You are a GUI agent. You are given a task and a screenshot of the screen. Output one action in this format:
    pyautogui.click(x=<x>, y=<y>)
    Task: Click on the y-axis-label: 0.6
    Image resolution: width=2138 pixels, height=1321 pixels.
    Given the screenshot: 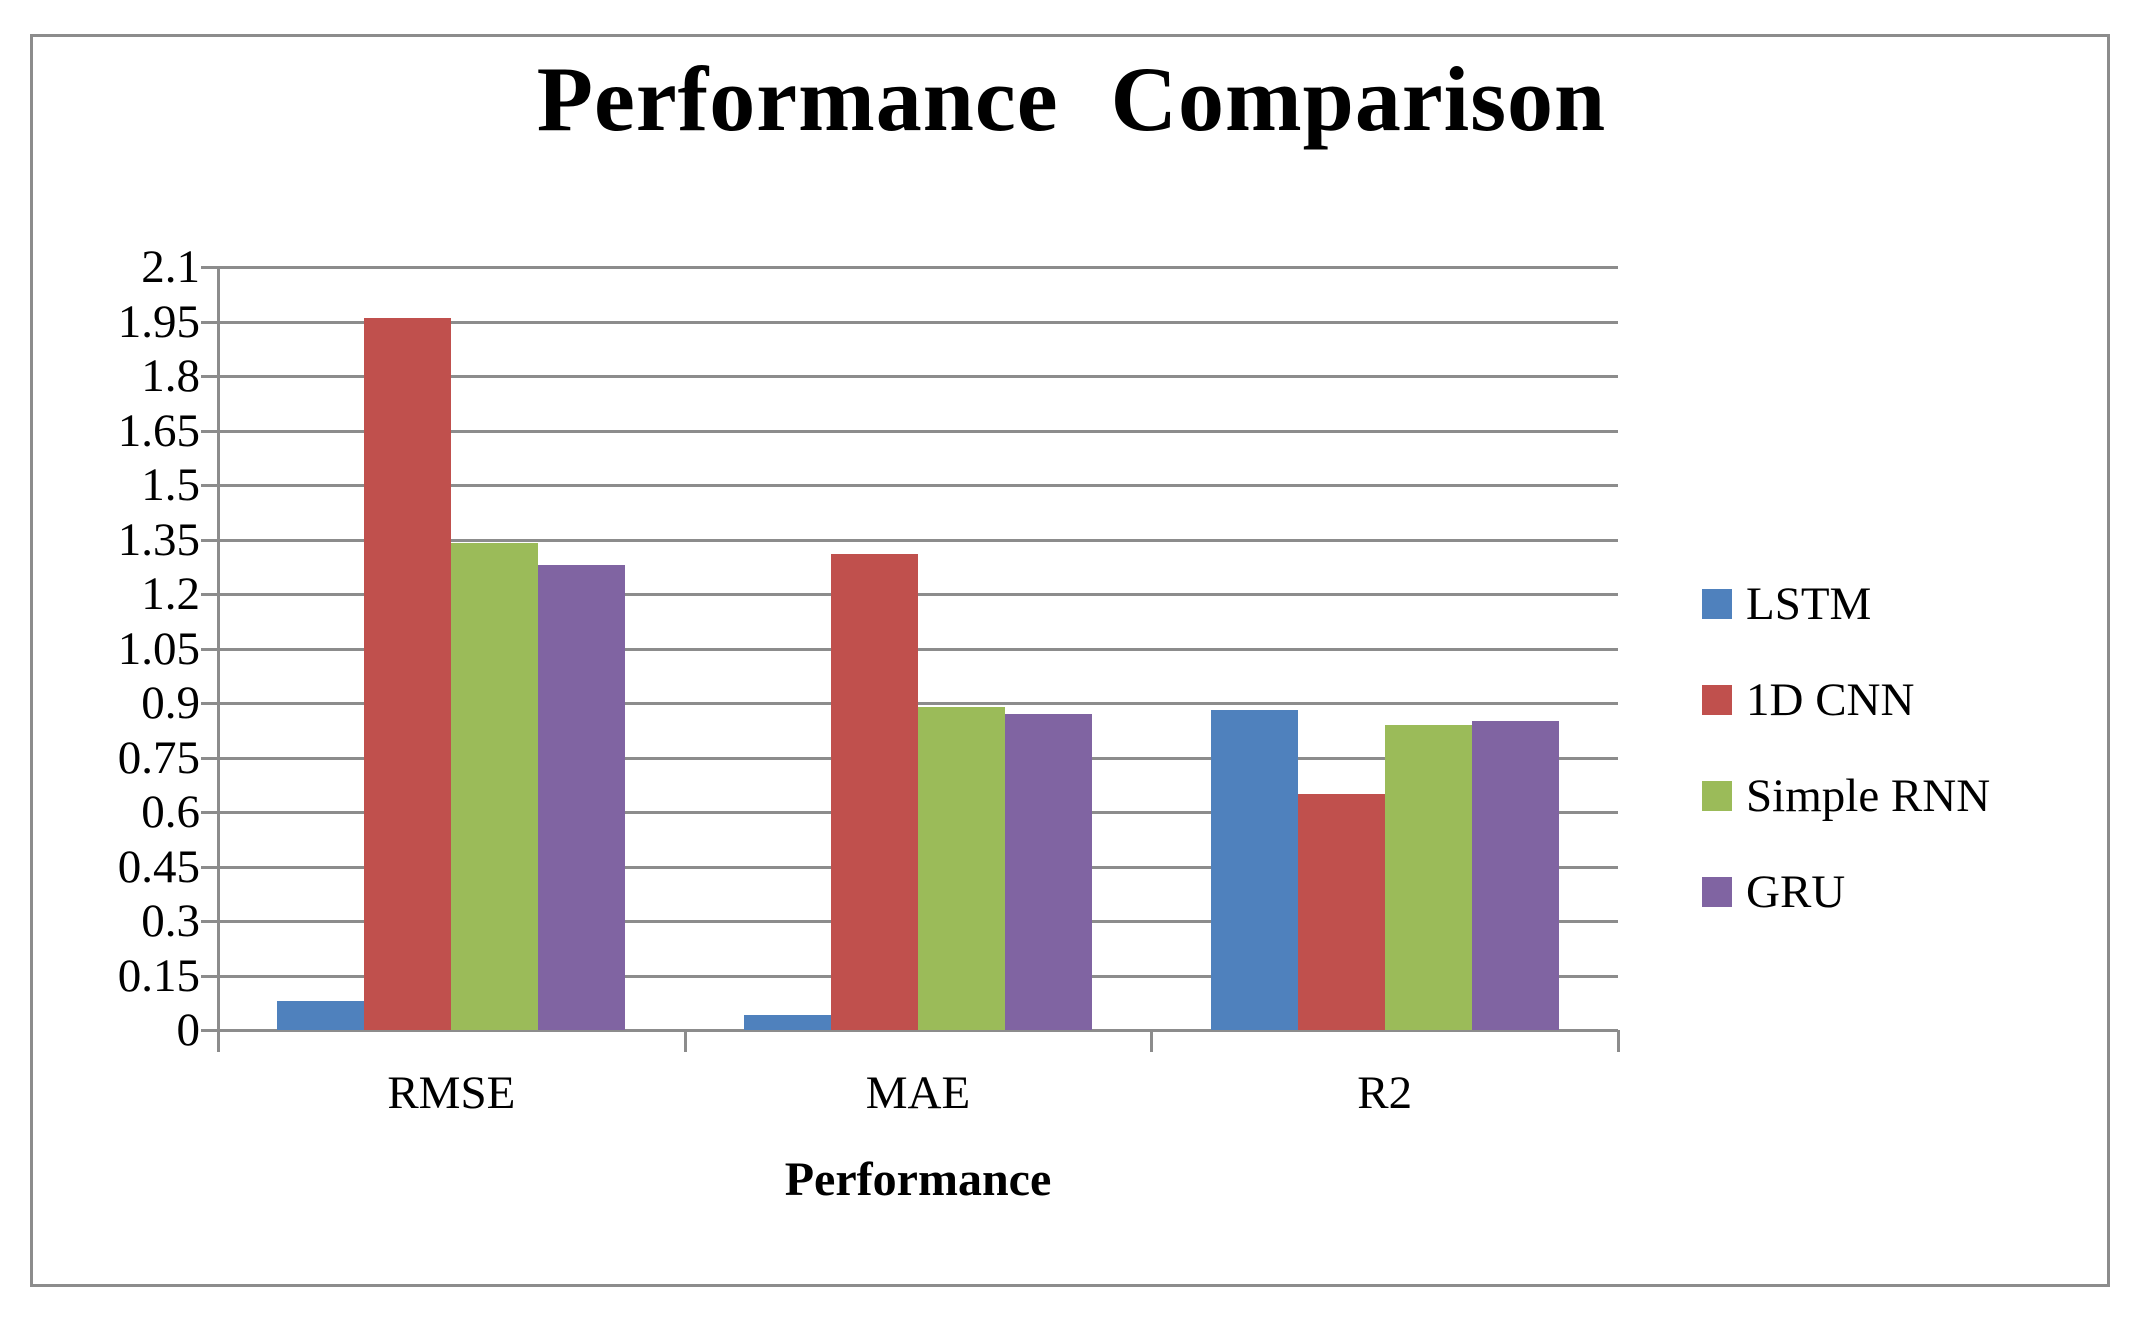 What is the action you would take?
    pyautogui.click(x=170, y=812)
    